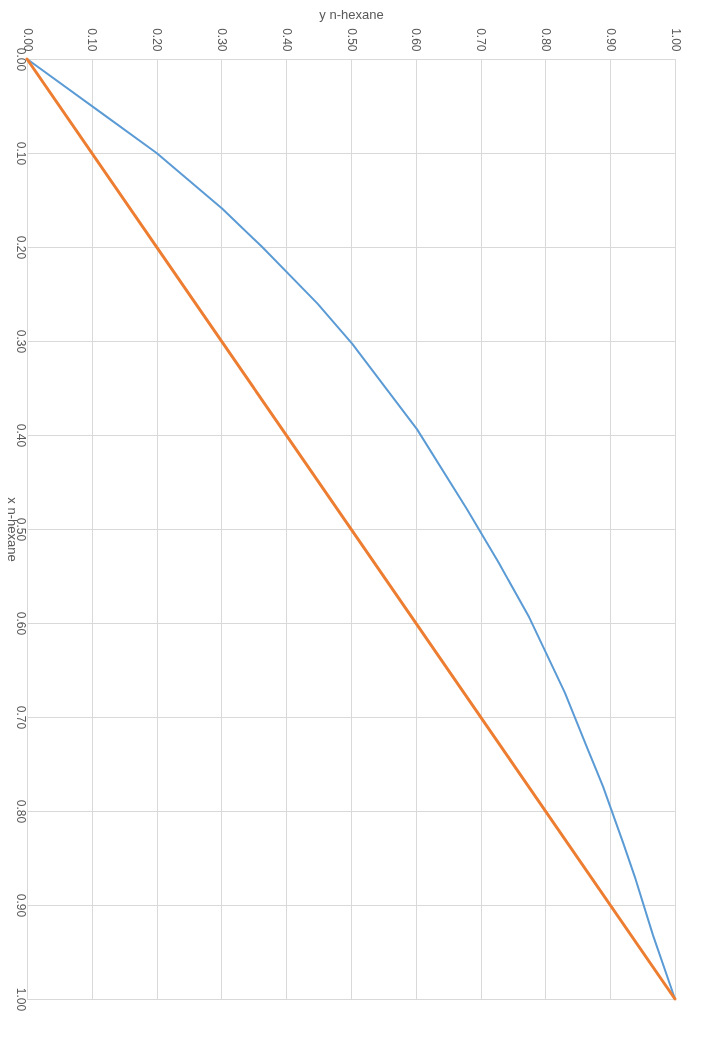 This screenshot has width=725, height=1063. I want to click on y-tick-label: 0.20, so click(20, 247).